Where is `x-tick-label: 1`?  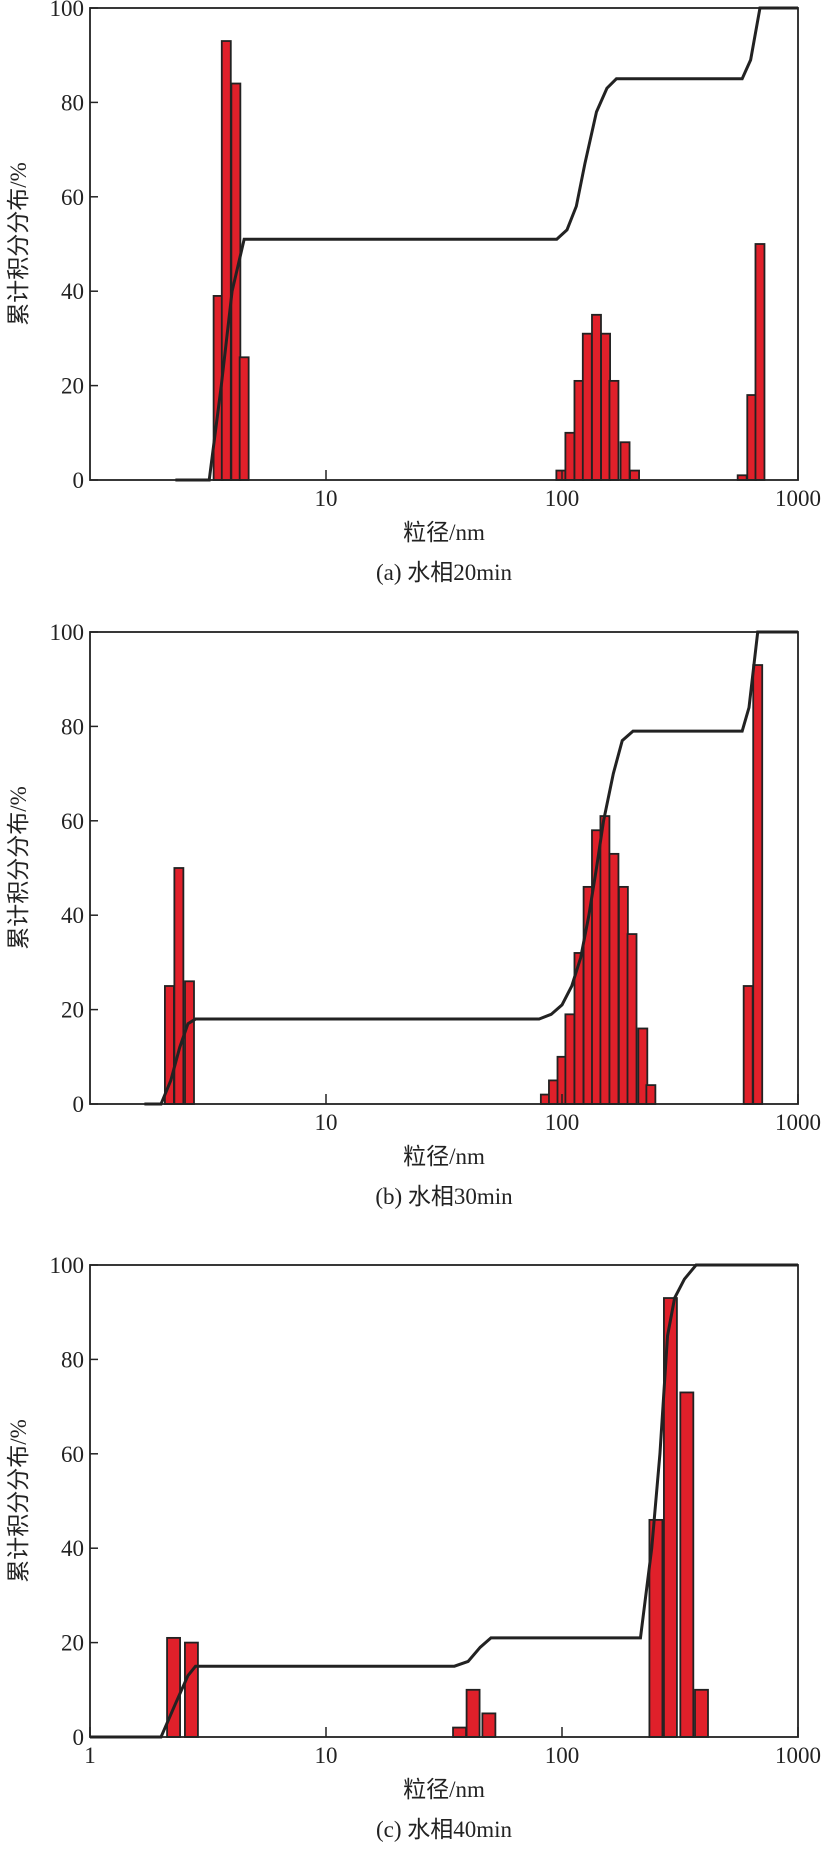 x-tick-label: 1 is located at coordinates (90, 1755).